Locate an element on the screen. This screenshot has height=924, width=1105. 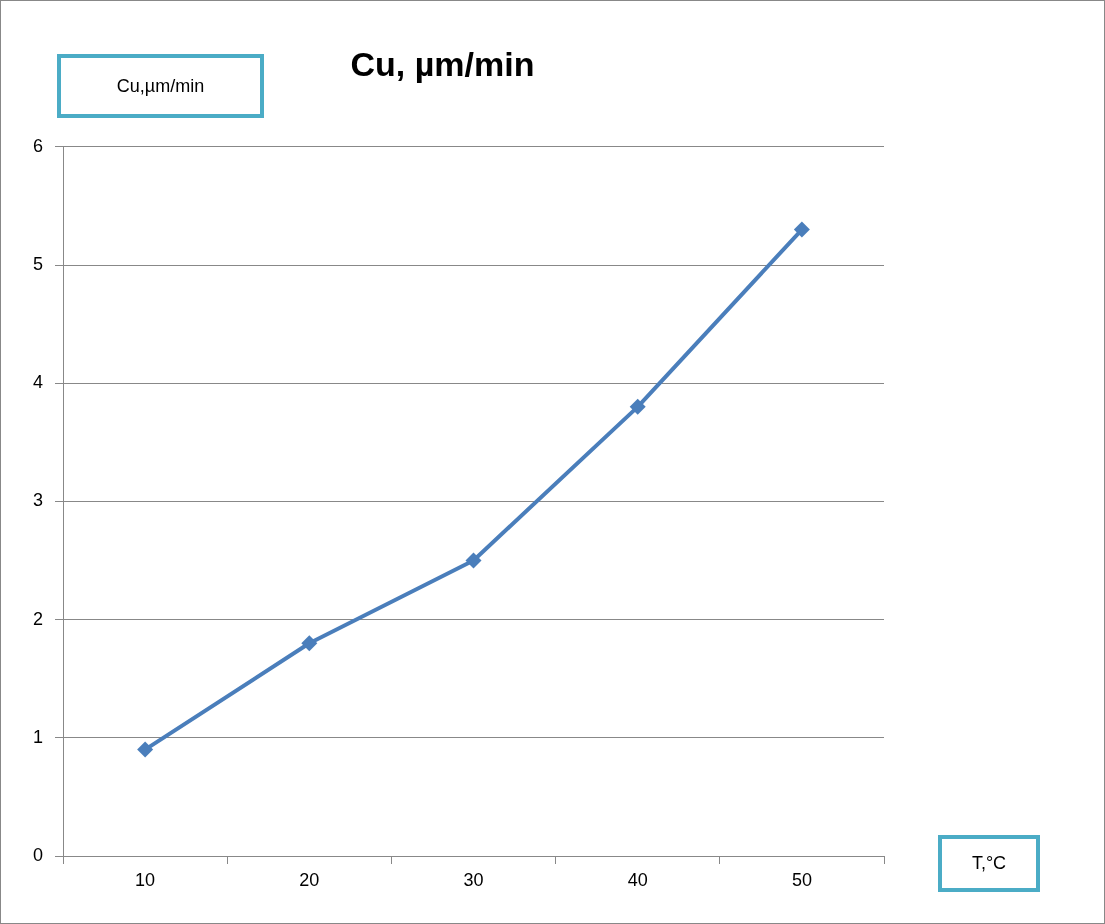
y-tick-label: 3 is located at coordinates (37, 500).